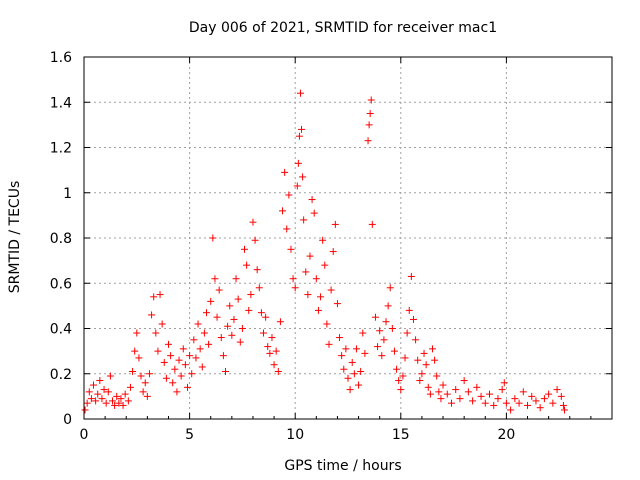  Describe the element at coordinates (506, 435) in the screenshot. I see `x-tick-label: 20` at that location.